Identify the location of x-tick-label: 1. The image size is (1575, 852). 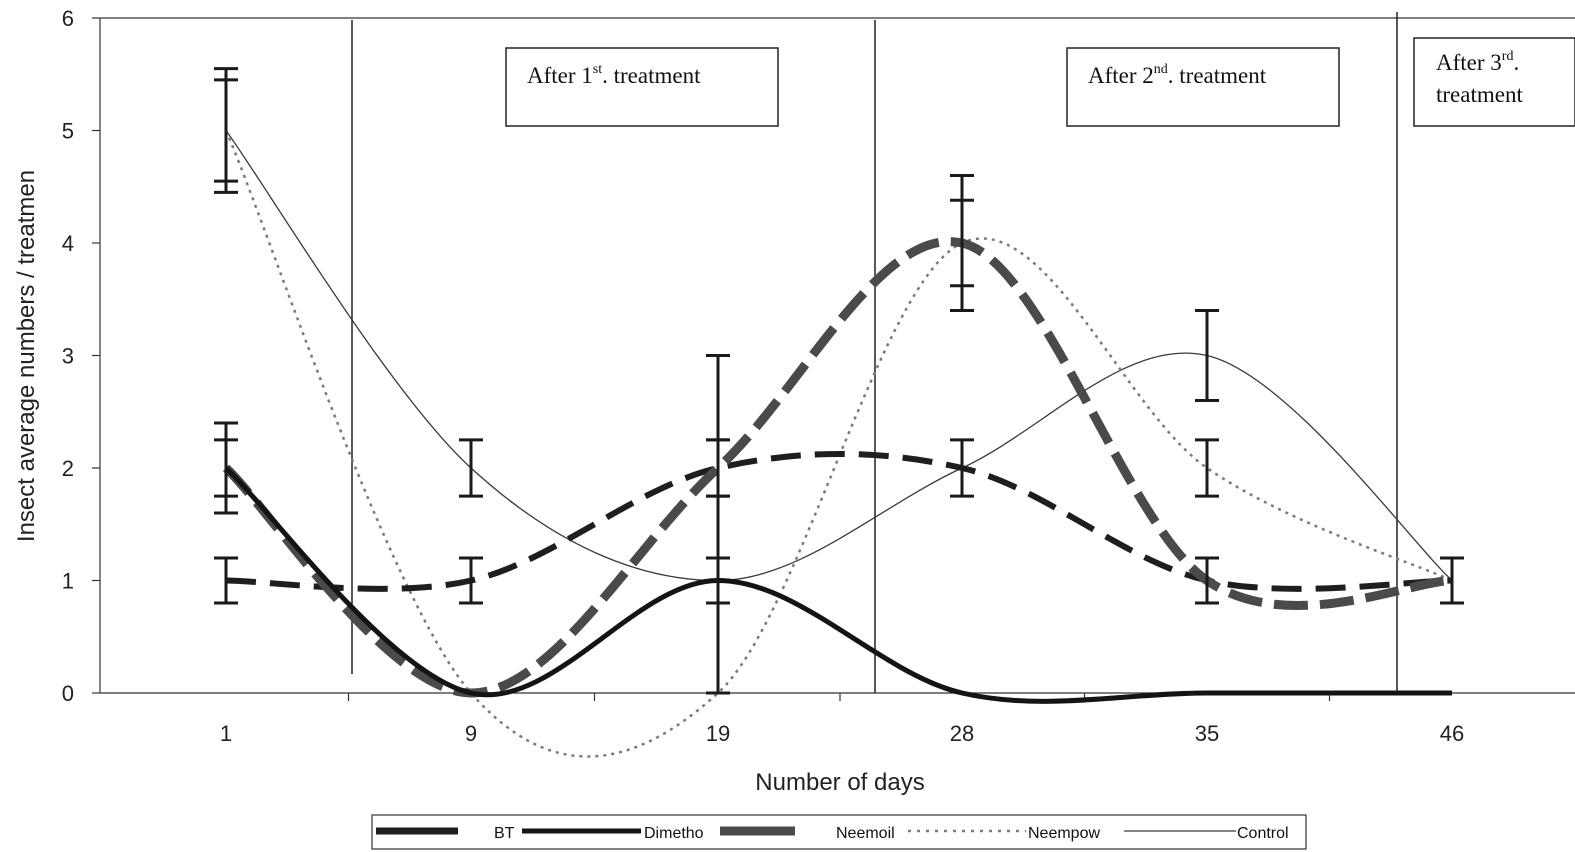
(226, 733).